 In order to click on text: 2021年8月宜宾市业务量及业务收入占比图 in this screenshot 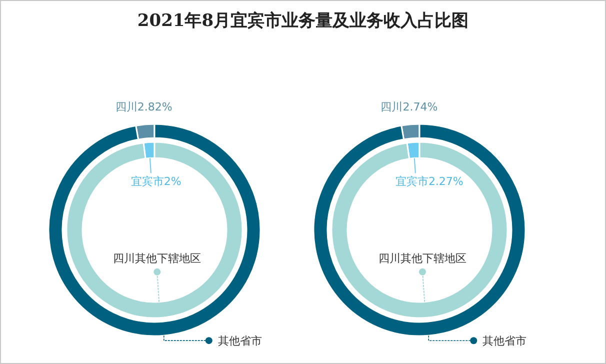, I will do `click(303, 21)`.